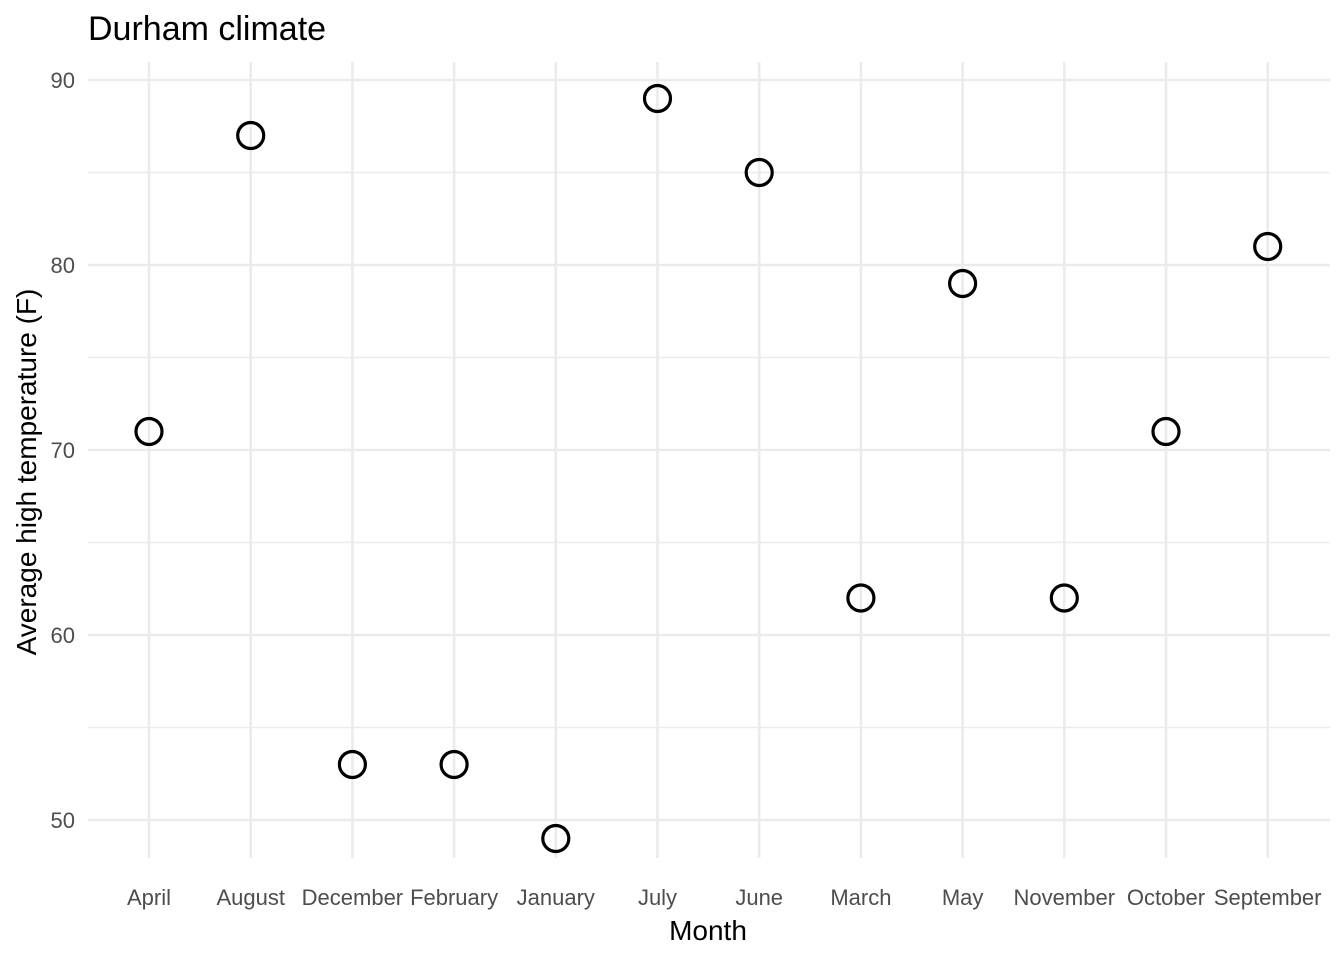 This screenshot has height=960, width=1344. What do you see at coordinates (26, 472) in the screenshot?
I see `y-axis-title: Average high temperature (F)` at bounding box center [26, 472].